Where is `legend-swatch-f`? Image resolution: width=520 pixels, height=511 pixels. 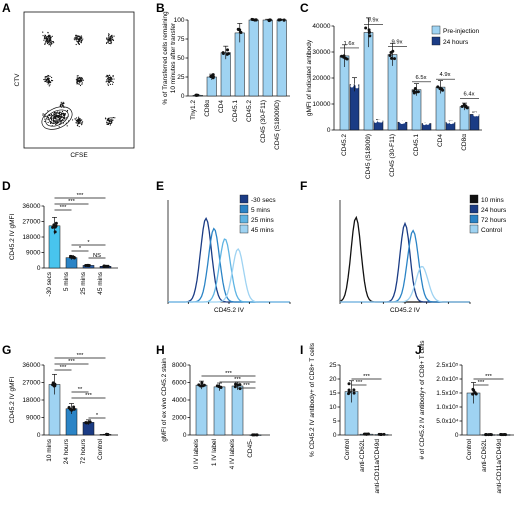 legend-swatch-f is located at coordinates (474, 219).